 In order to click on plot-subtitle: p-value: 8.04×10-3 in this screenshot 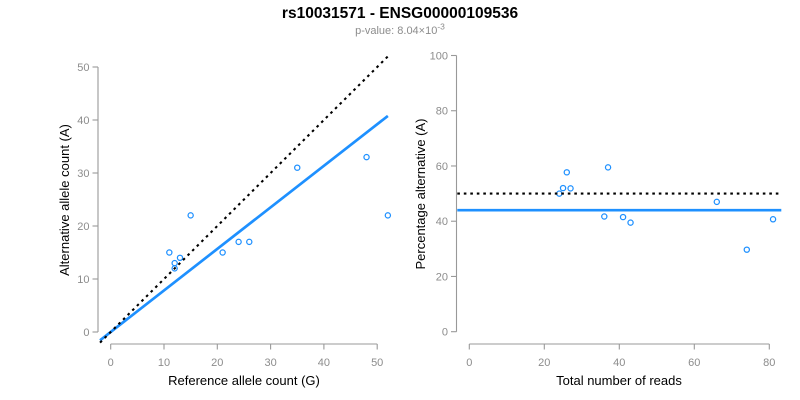, I will do `click(400, 30)`.